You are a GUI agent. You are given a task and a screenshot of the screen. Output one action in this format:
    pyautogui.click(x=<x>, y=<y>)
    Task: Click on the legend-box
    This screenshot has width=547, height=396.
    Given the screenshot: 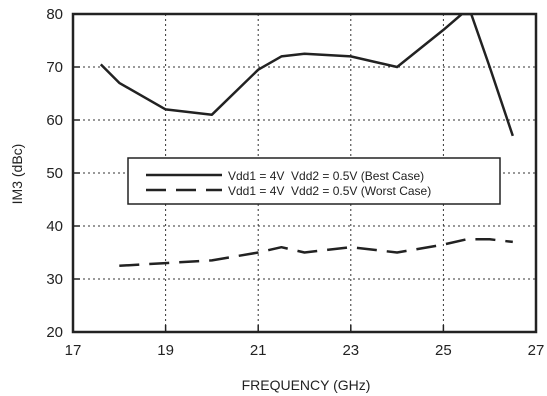 What is the action you would take?
    pyautogui.click(x=314, y=181)
    